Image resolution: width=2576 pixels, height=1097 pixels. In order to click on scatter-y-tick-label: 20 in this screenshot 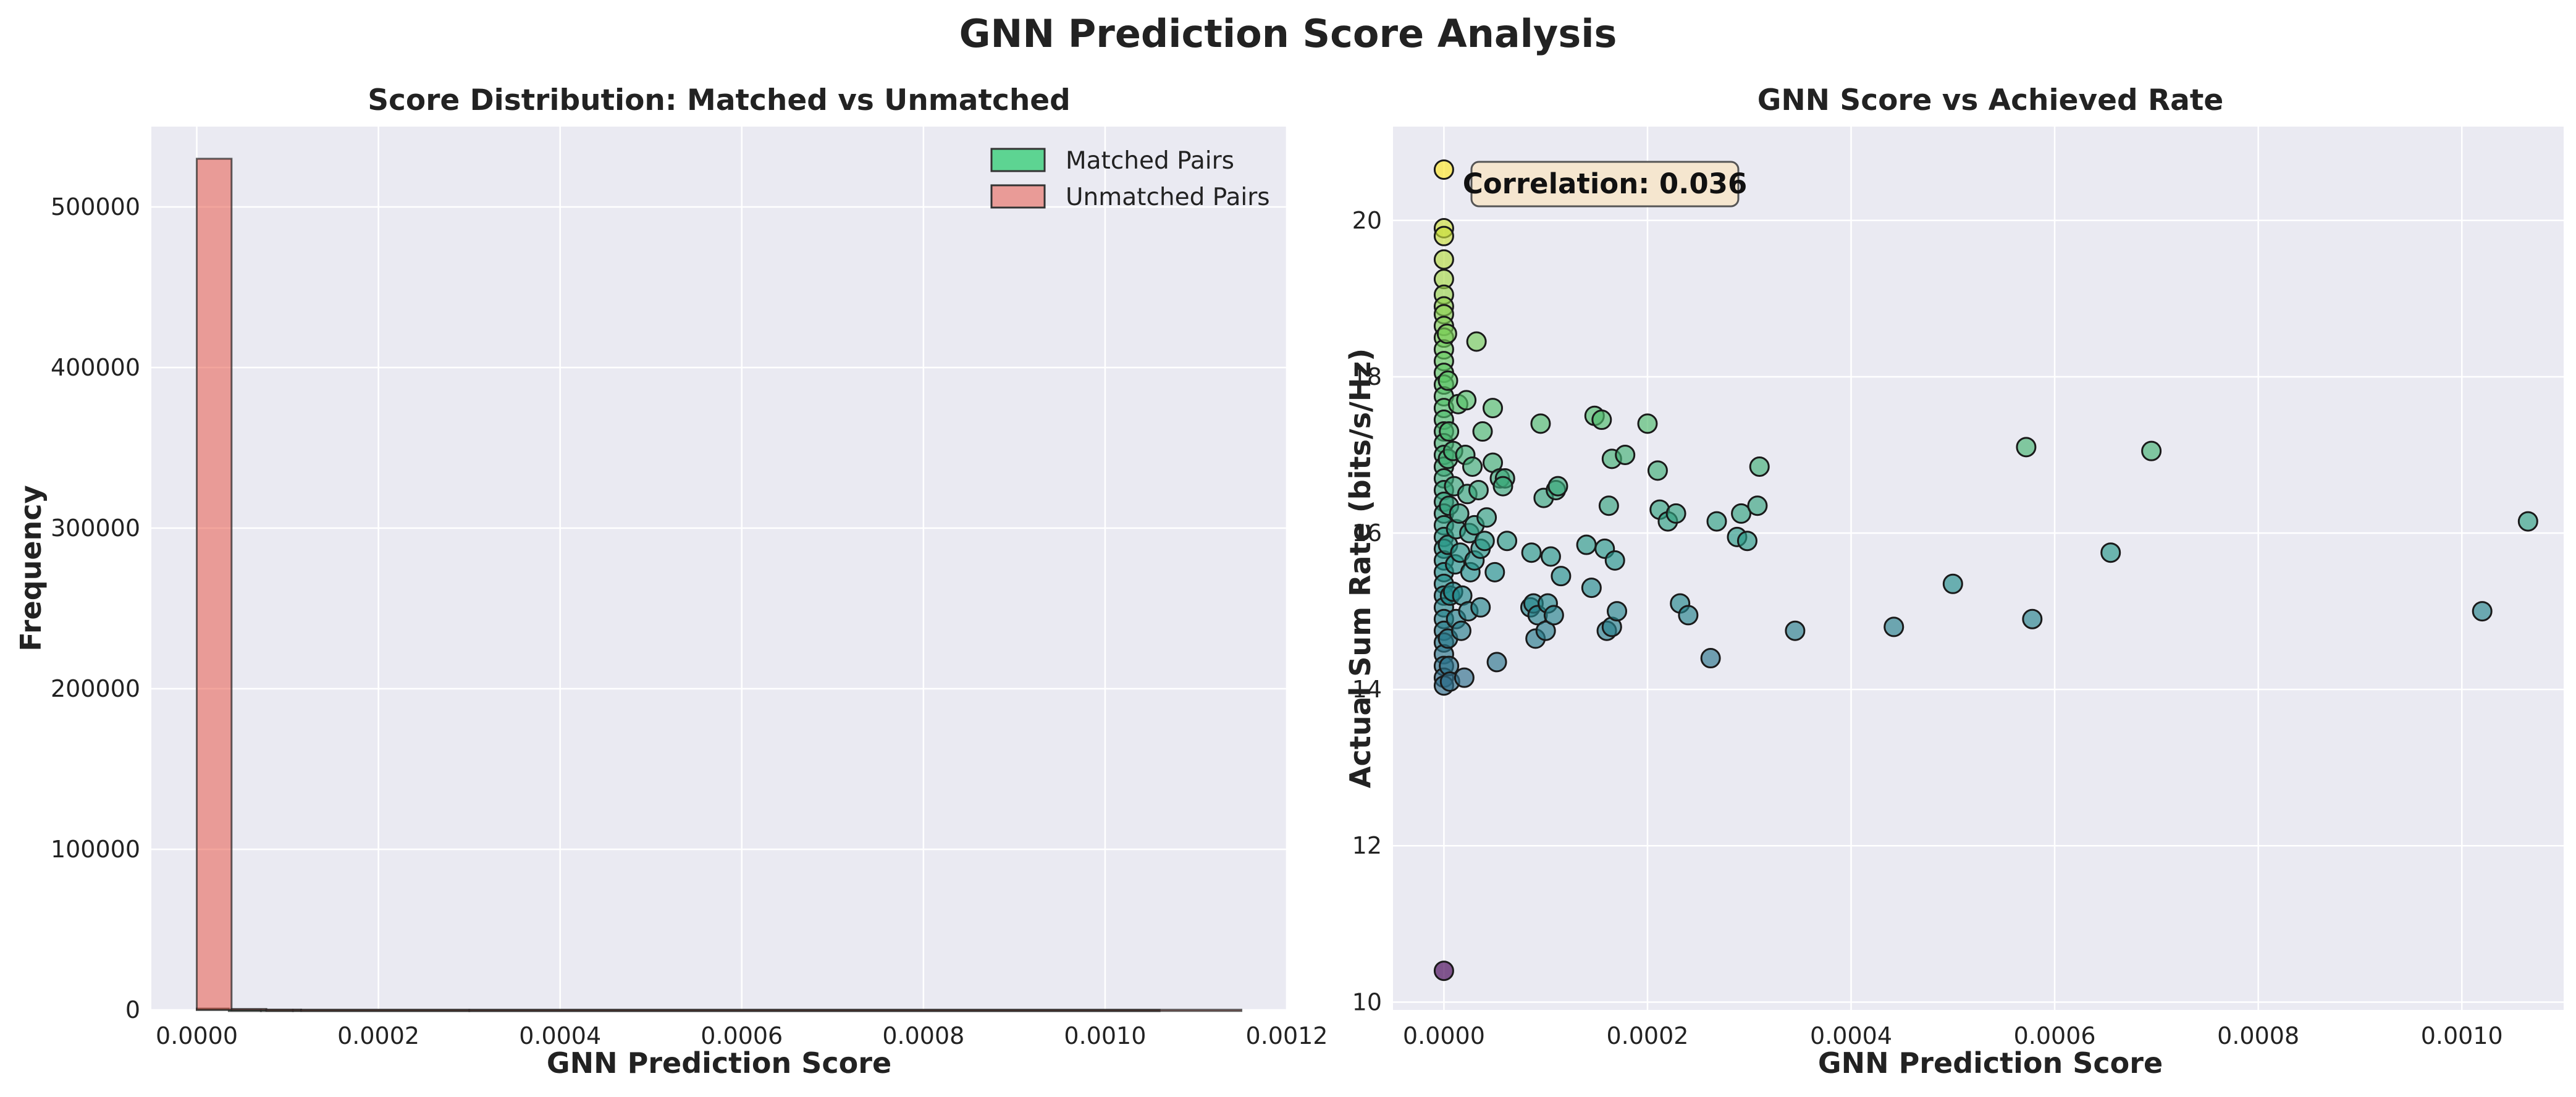, I will do `click(1367, 220)`.